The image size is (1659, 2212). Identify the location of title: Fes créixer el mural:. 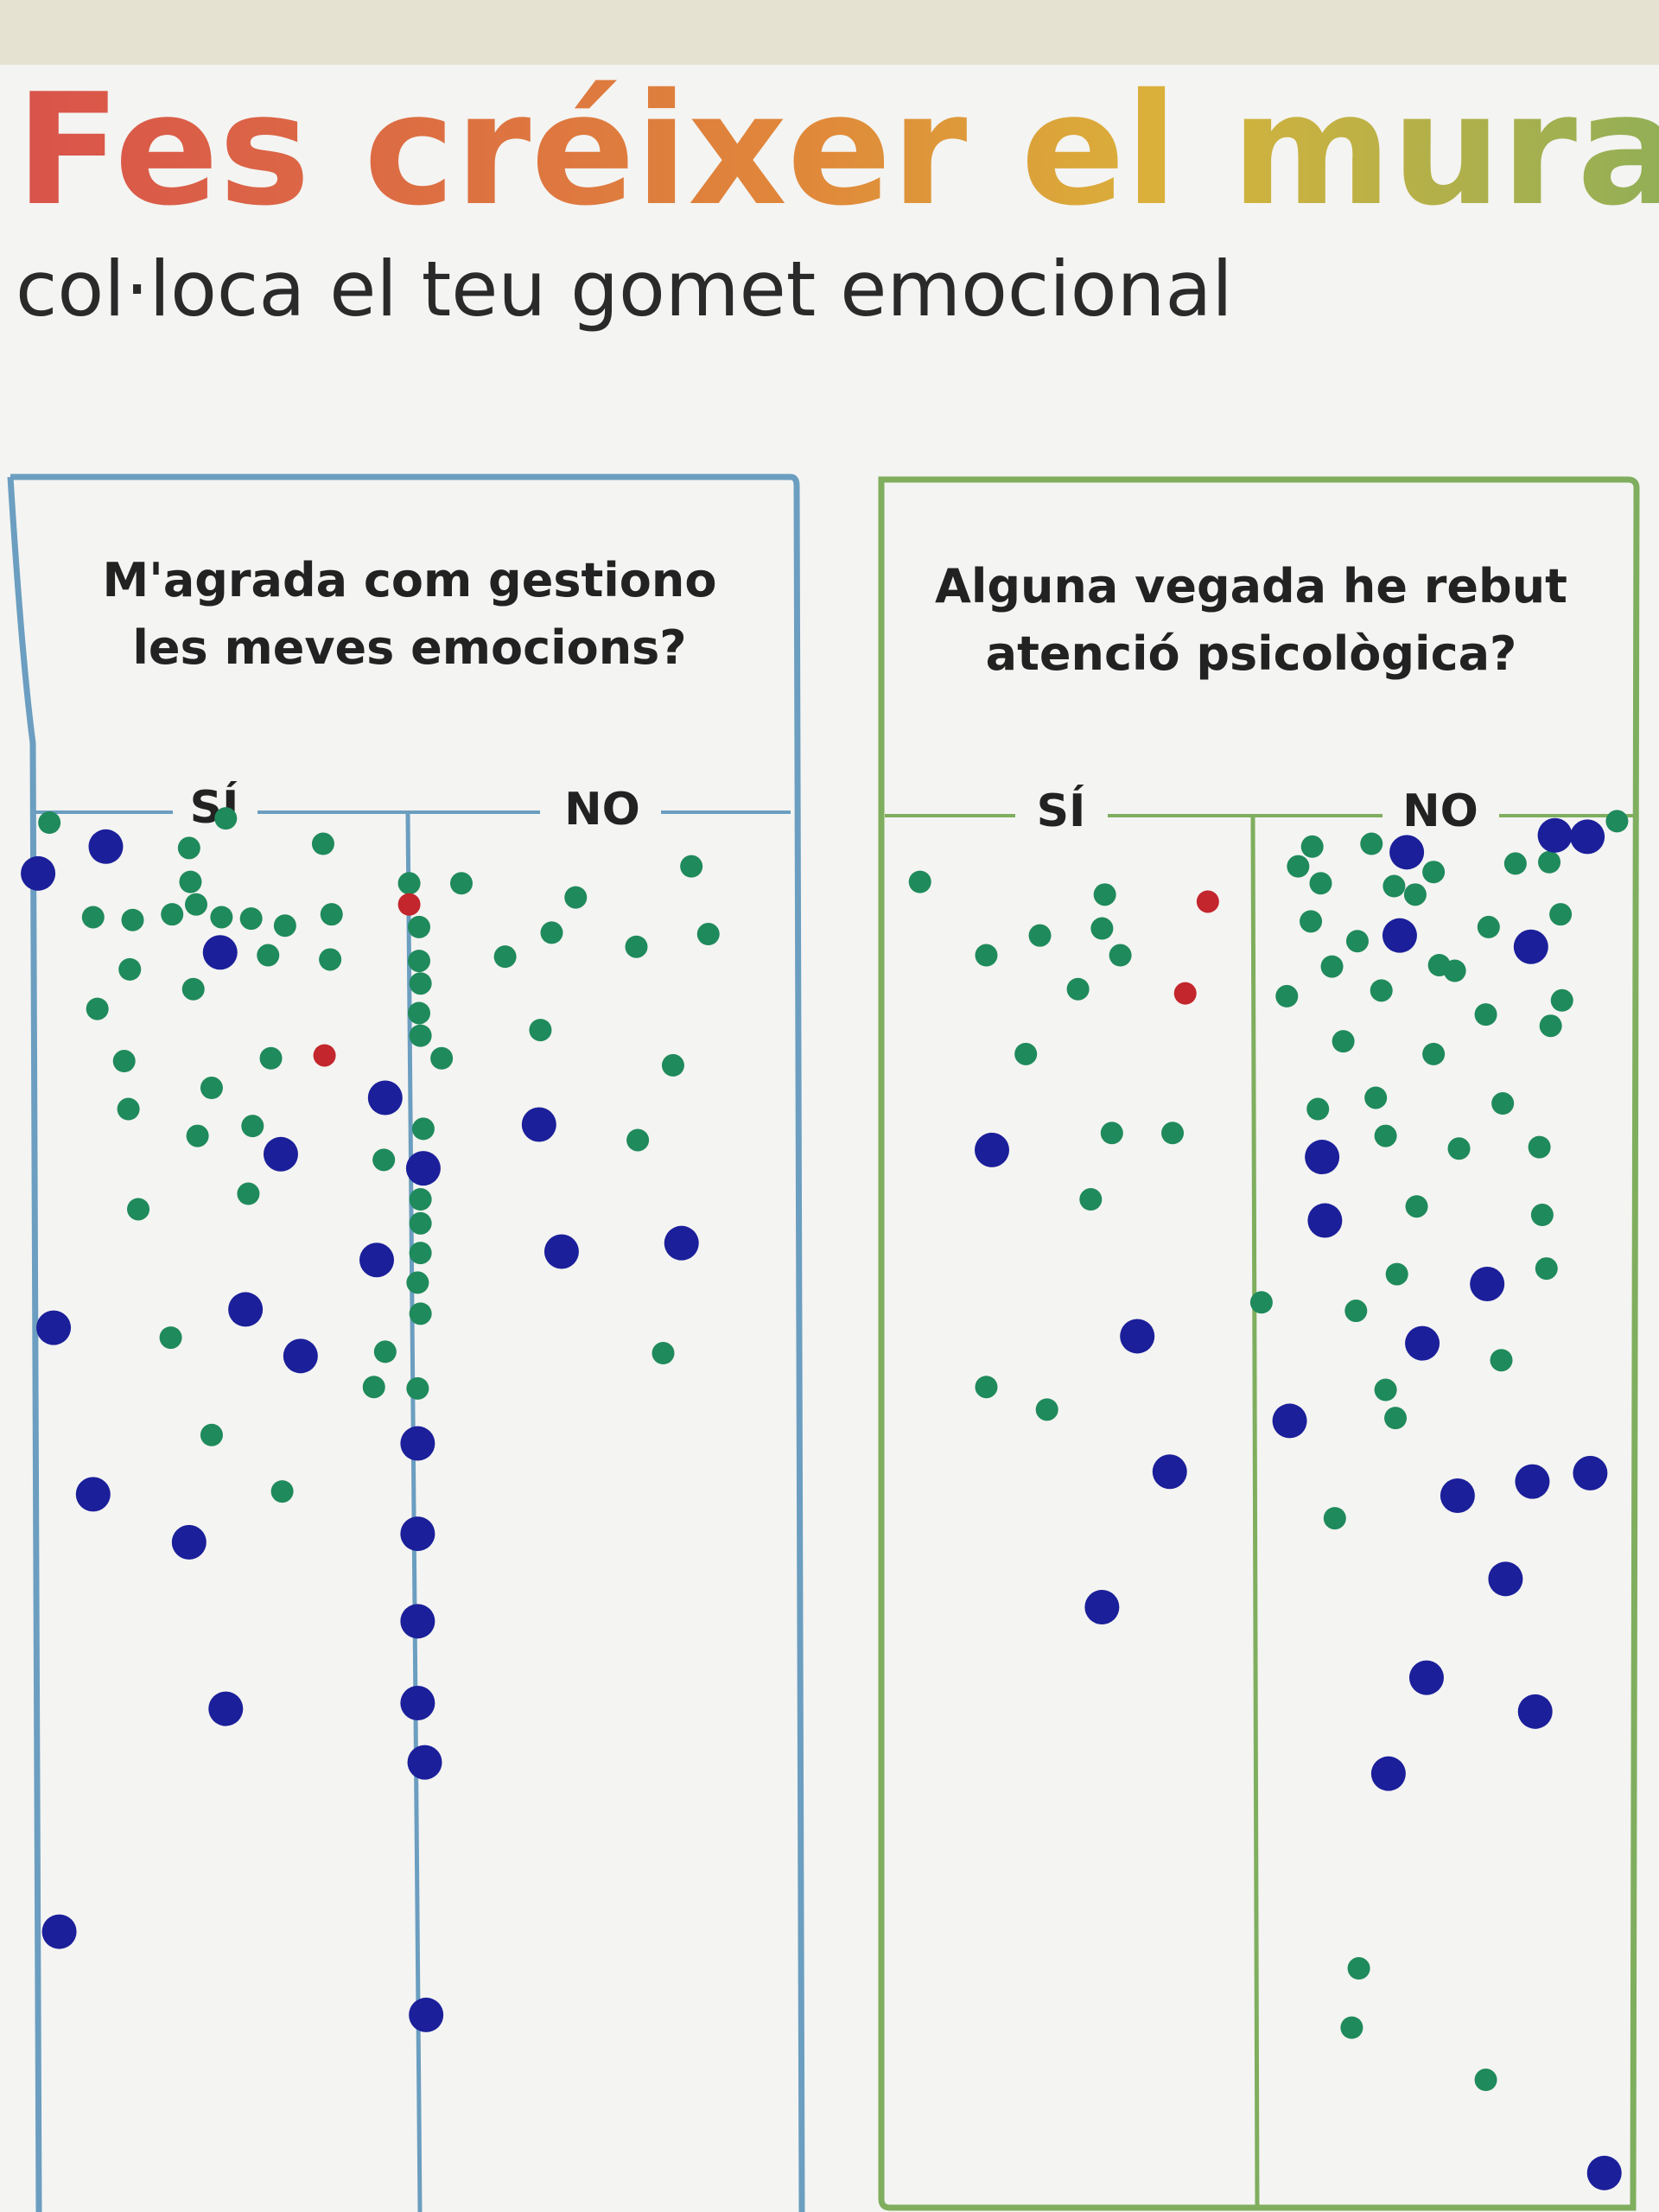
(837, 149).